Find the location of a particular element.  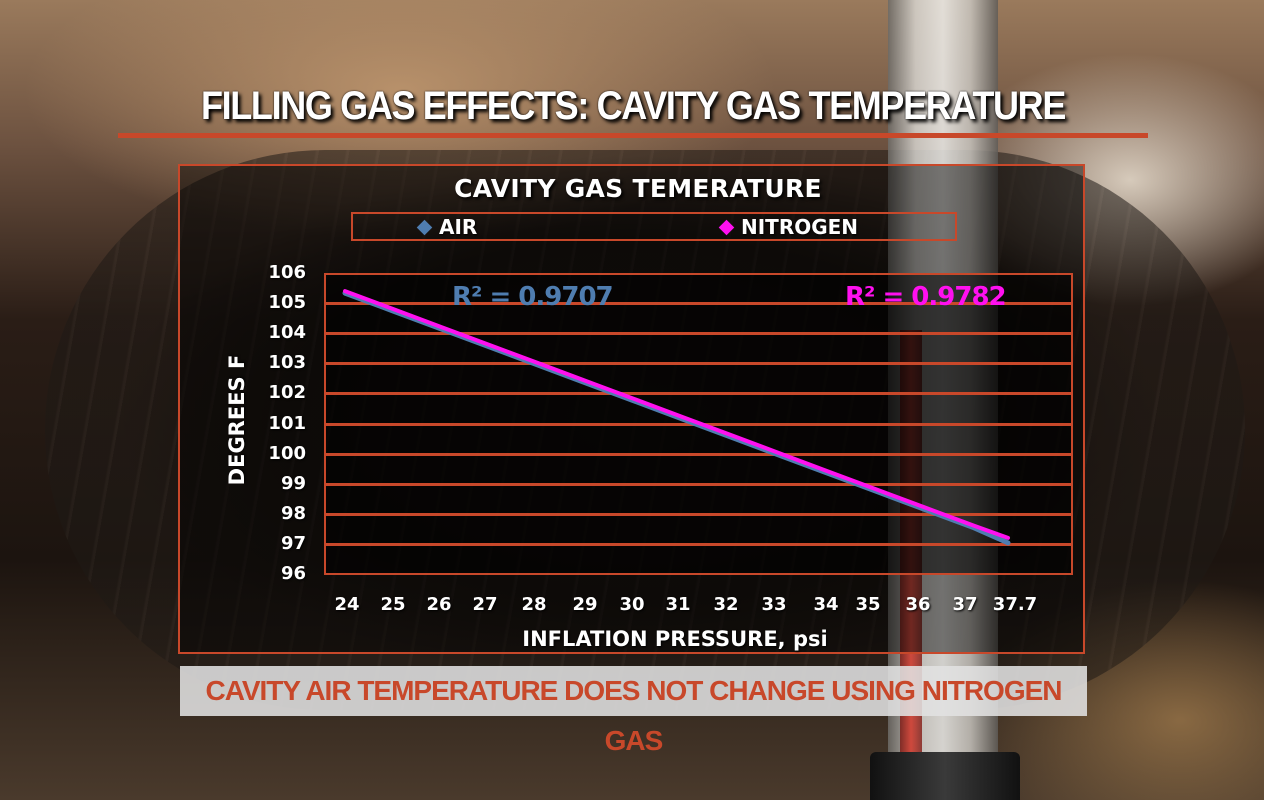

legend-item-nitrogen: NITROGEN is located at coordinates (788, 227).